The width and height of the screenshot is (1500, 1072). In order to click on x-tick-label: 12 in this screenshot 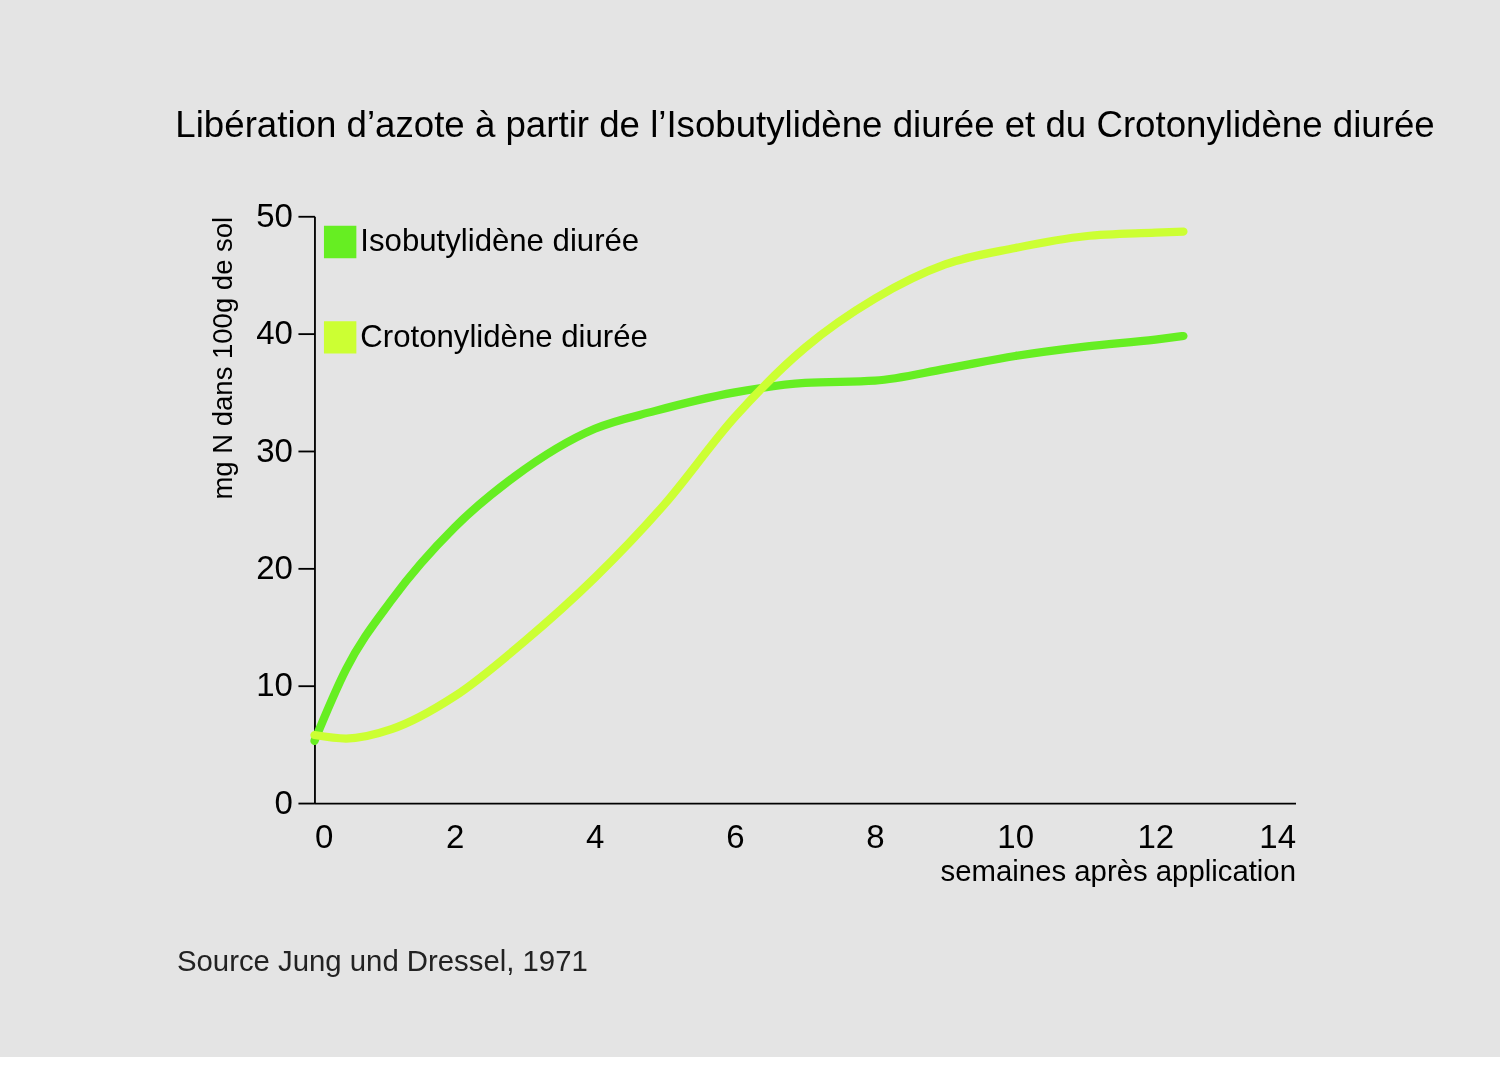, I will do `click(1156, 836)`.